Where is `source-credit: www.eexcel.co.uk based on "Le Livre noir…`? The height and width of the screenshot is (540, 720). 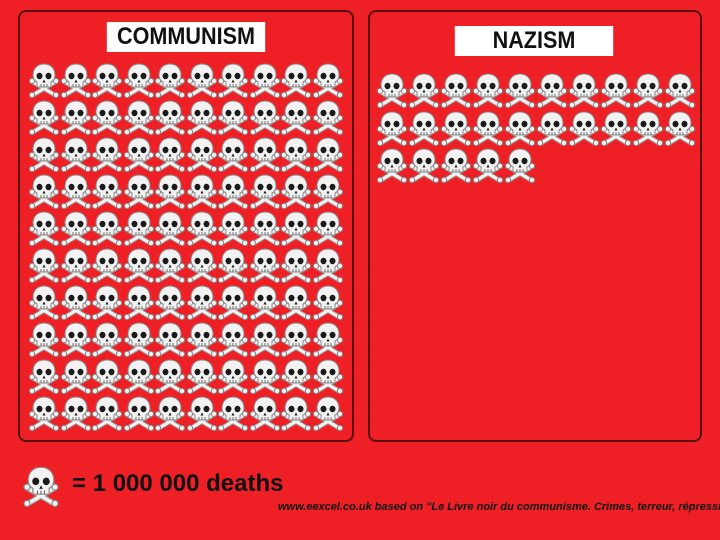
source-credit: www.eexcel.co.uk based on "Le Livre noir… is located at coordinates (499, 507).